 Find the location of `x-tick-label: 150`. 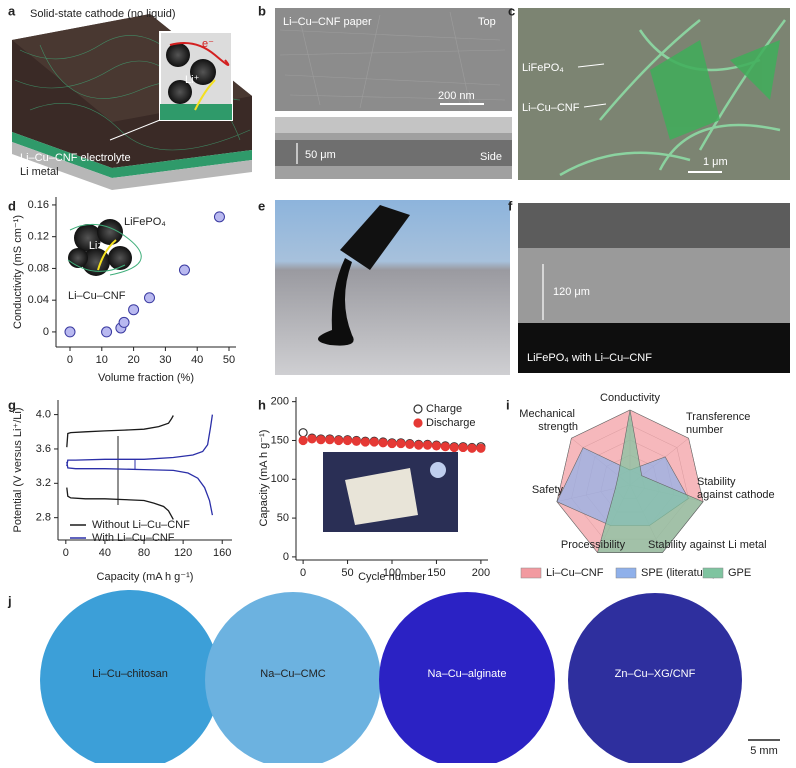

x-tick-label: 150 is located at coordinates (436, 573).